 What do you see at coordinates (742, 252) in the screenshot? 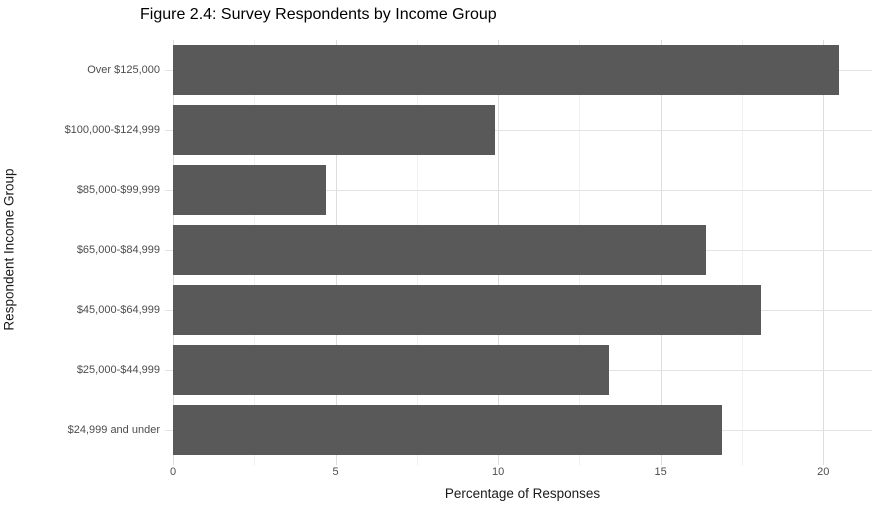
I see `x-minor-gridline` at bounding box center [742, 252].